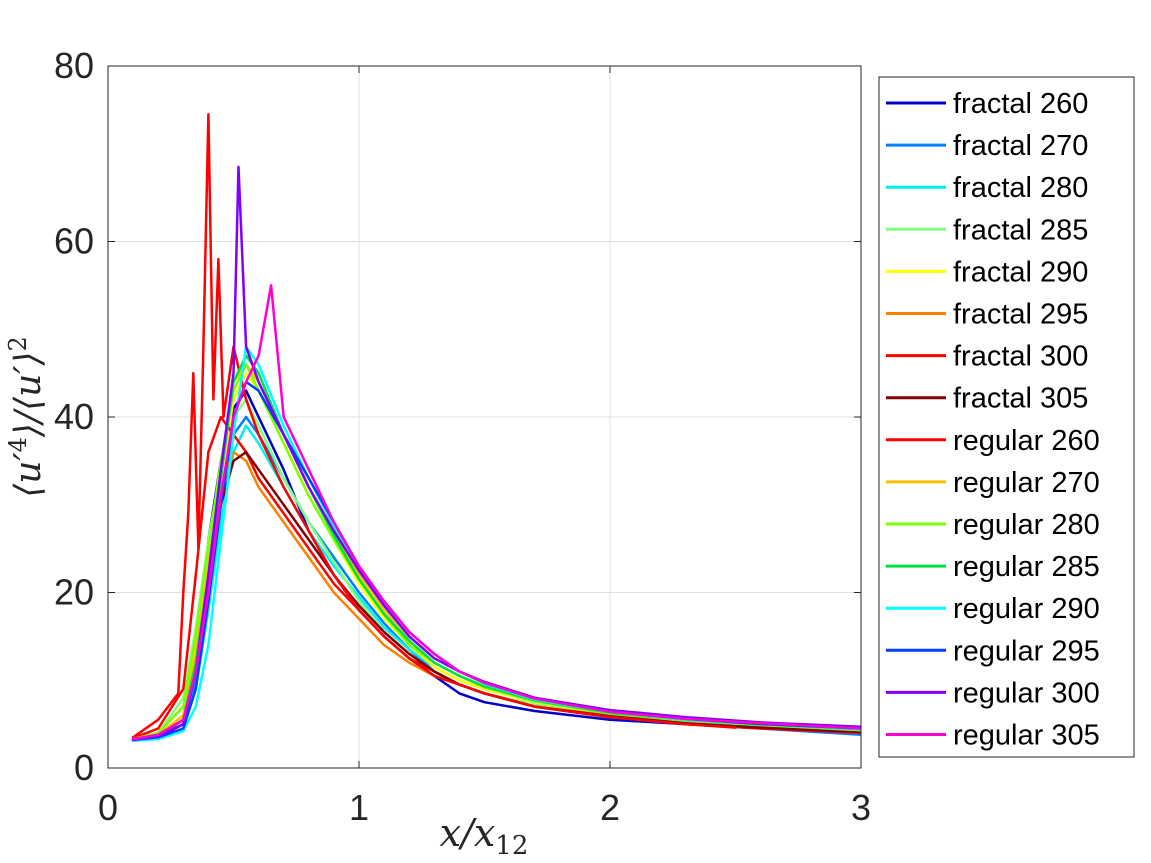 This screenshot has width=1151, height=863. I want to click on y-tick-label: 0, so click(84, 767).